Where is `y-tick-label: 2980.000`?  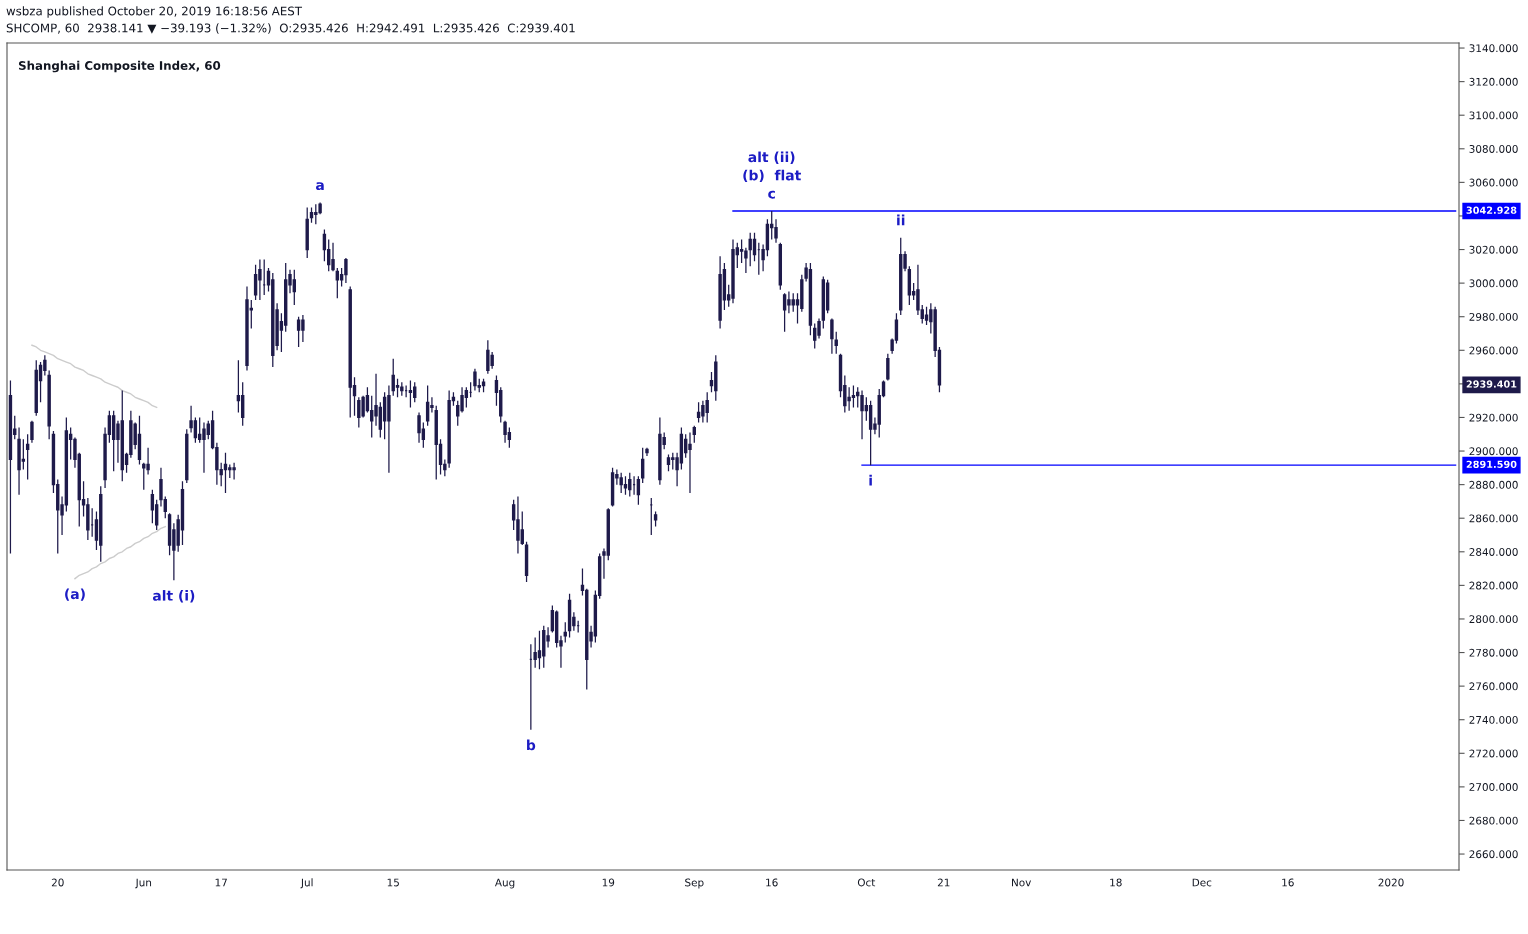
y-tick-label: 2980.000 is located at coordinates (1493, 316).